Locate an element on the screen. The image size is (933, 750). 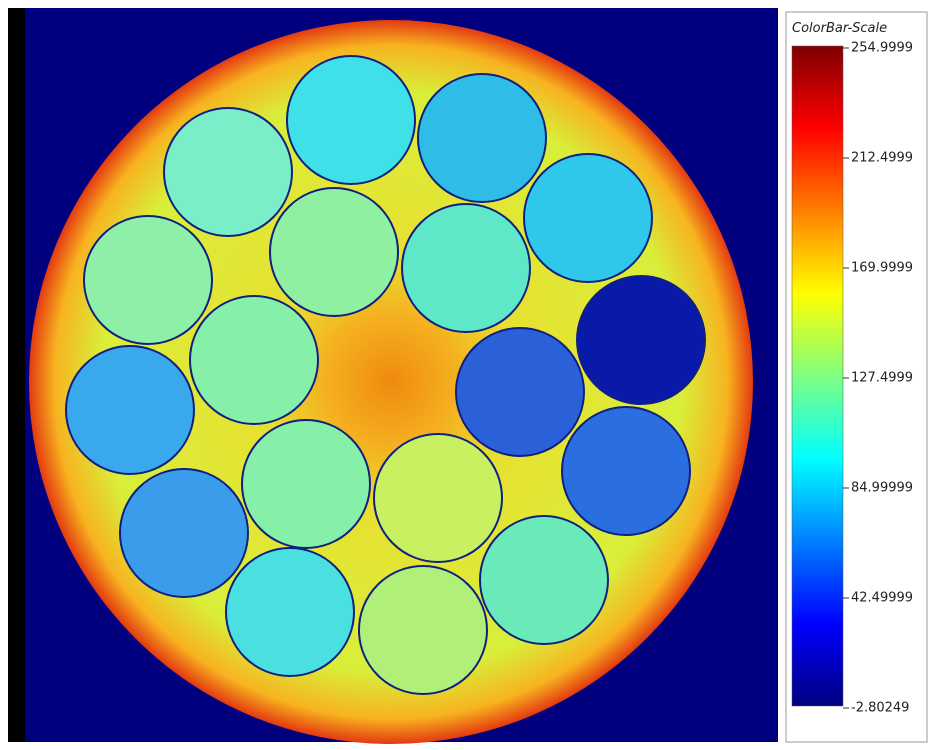
colorbar-title: ColorBar-Scale is located at coordinates (839, 28).